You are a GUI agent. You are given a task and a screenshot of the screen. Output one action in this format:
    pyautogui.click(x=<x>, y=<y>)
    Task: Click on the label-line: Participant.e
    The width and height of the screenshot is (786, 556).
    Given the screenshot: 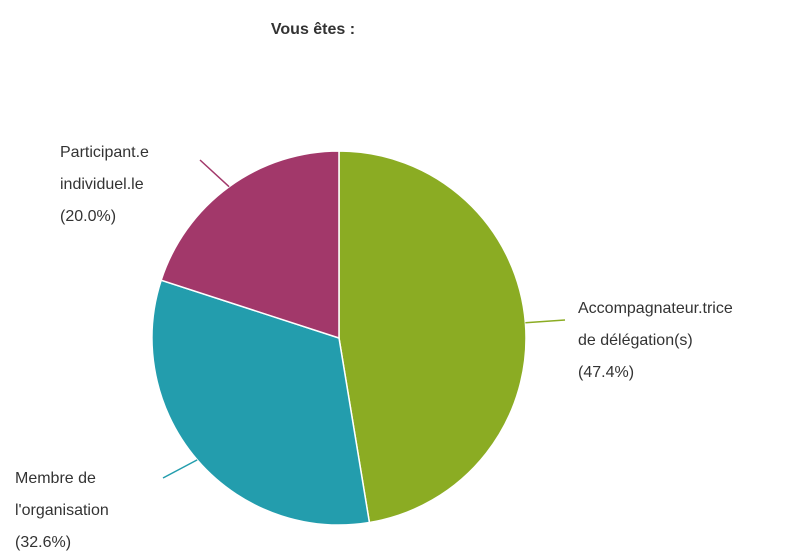 What is the action you would take?
    pyautogui.click(x=106, y=152)
    